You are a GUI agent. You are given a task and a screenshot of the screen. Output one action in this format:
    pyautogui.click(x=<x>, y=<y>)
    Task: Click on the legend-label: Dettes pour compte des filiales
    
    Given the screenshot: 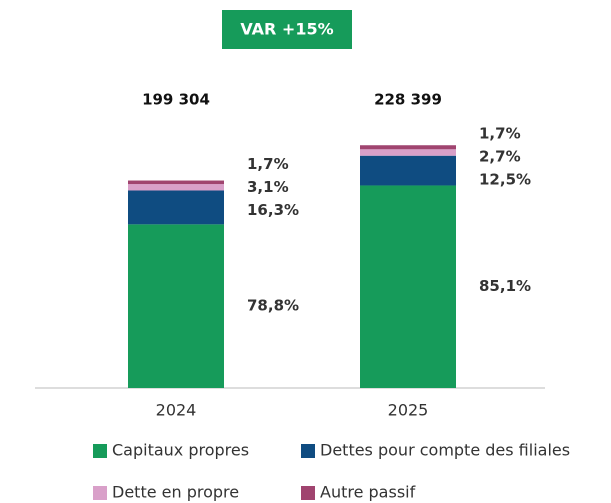 What is the action you would take?
    pyautogui.click(x=445, y=450)
    